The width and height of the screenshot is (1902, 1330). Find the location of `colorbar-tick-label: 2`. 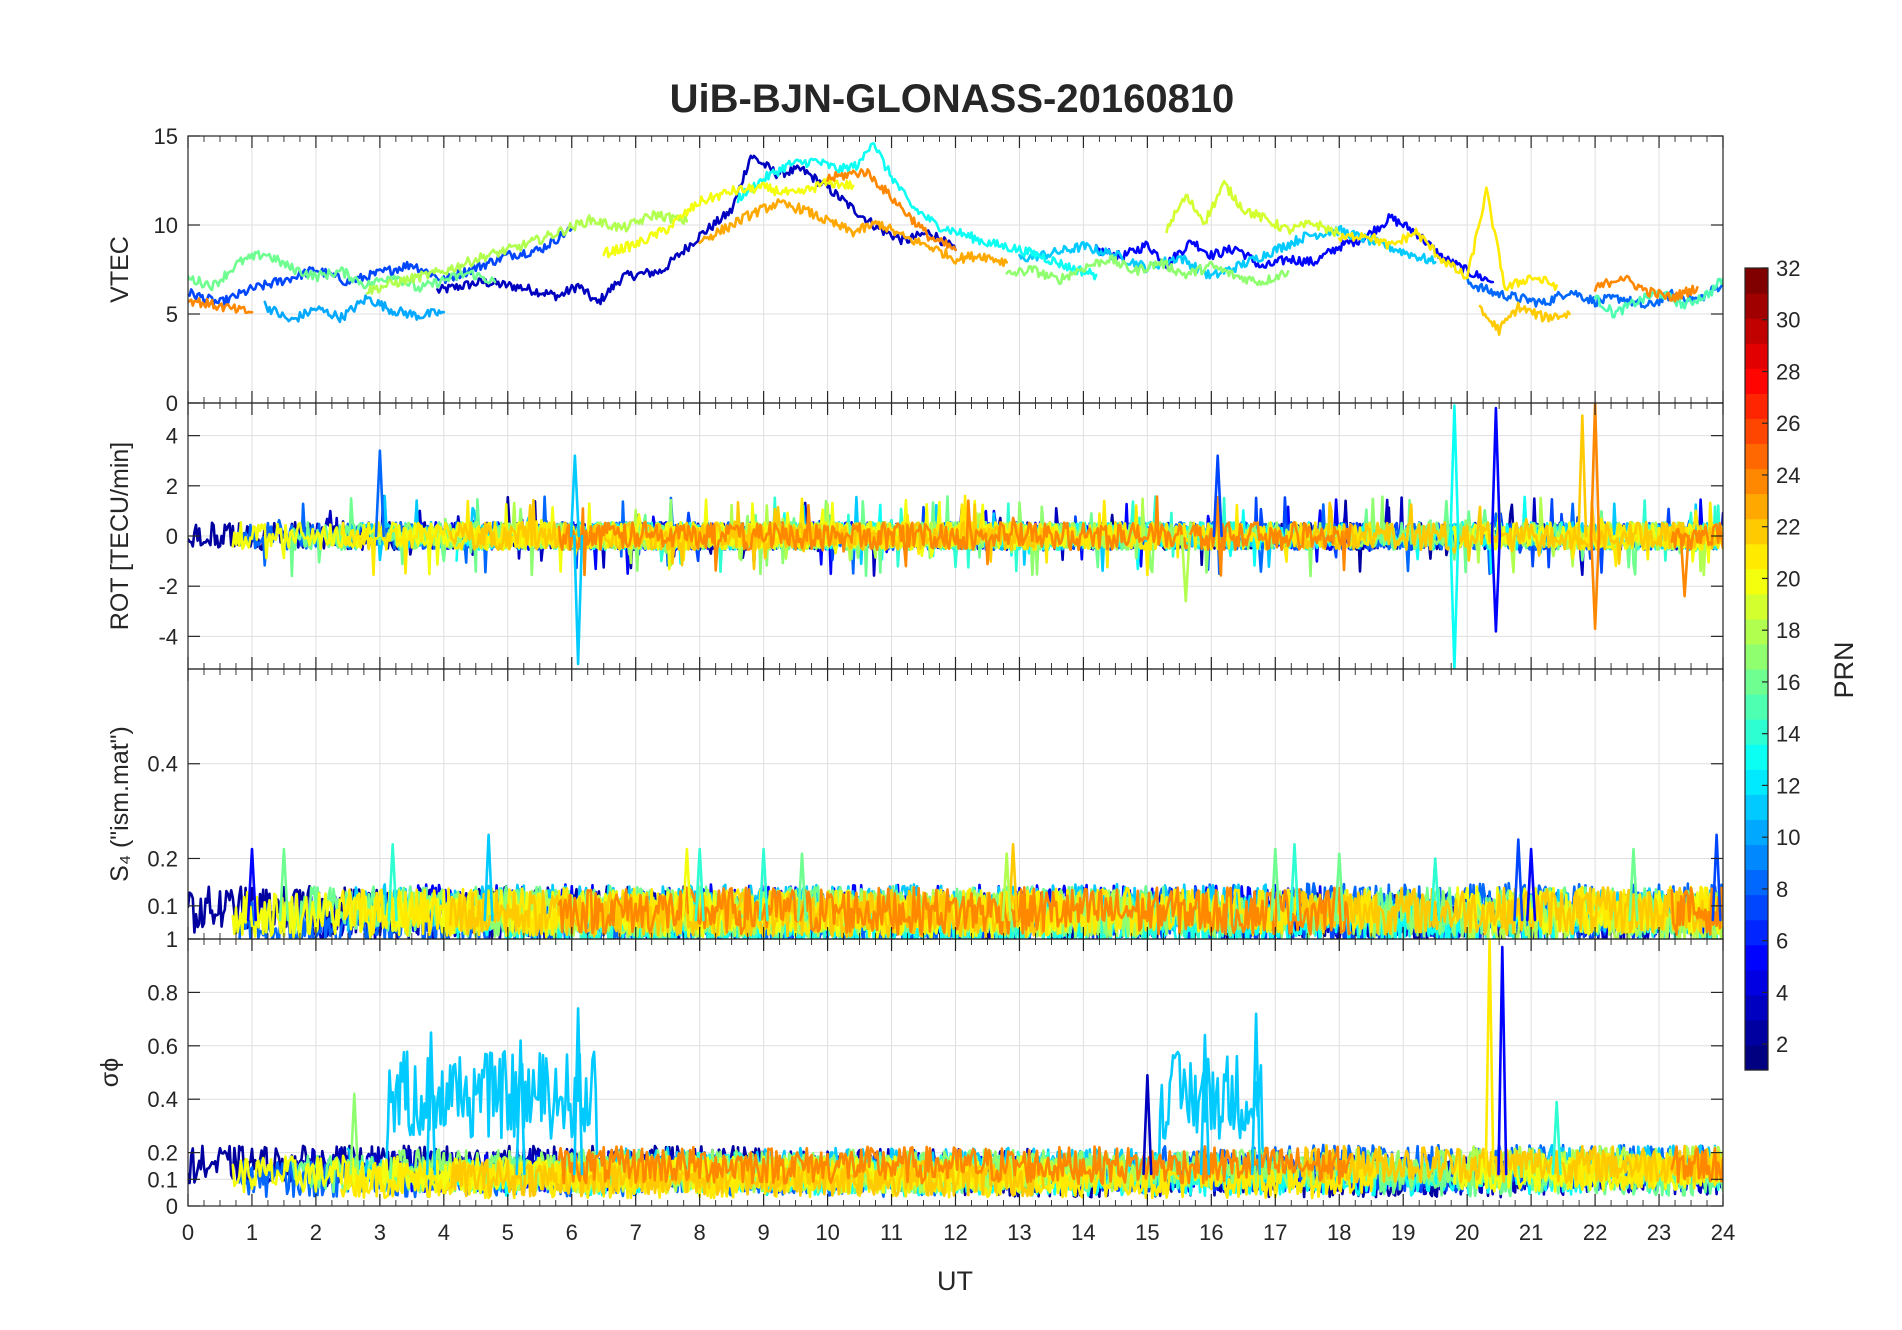

colorbar-tick-label: 2 is located at coordinates (1782, 1044).